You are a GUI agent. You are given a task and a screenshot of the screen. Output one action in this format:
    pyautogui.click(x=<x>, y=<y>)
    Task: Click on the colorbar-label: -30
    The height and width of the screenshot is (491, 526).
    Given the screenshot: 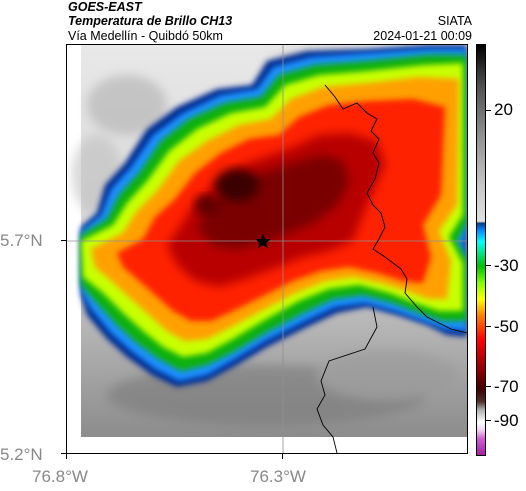 What is the action you would take?
    pyautogui.click(x=506, y=265)
    